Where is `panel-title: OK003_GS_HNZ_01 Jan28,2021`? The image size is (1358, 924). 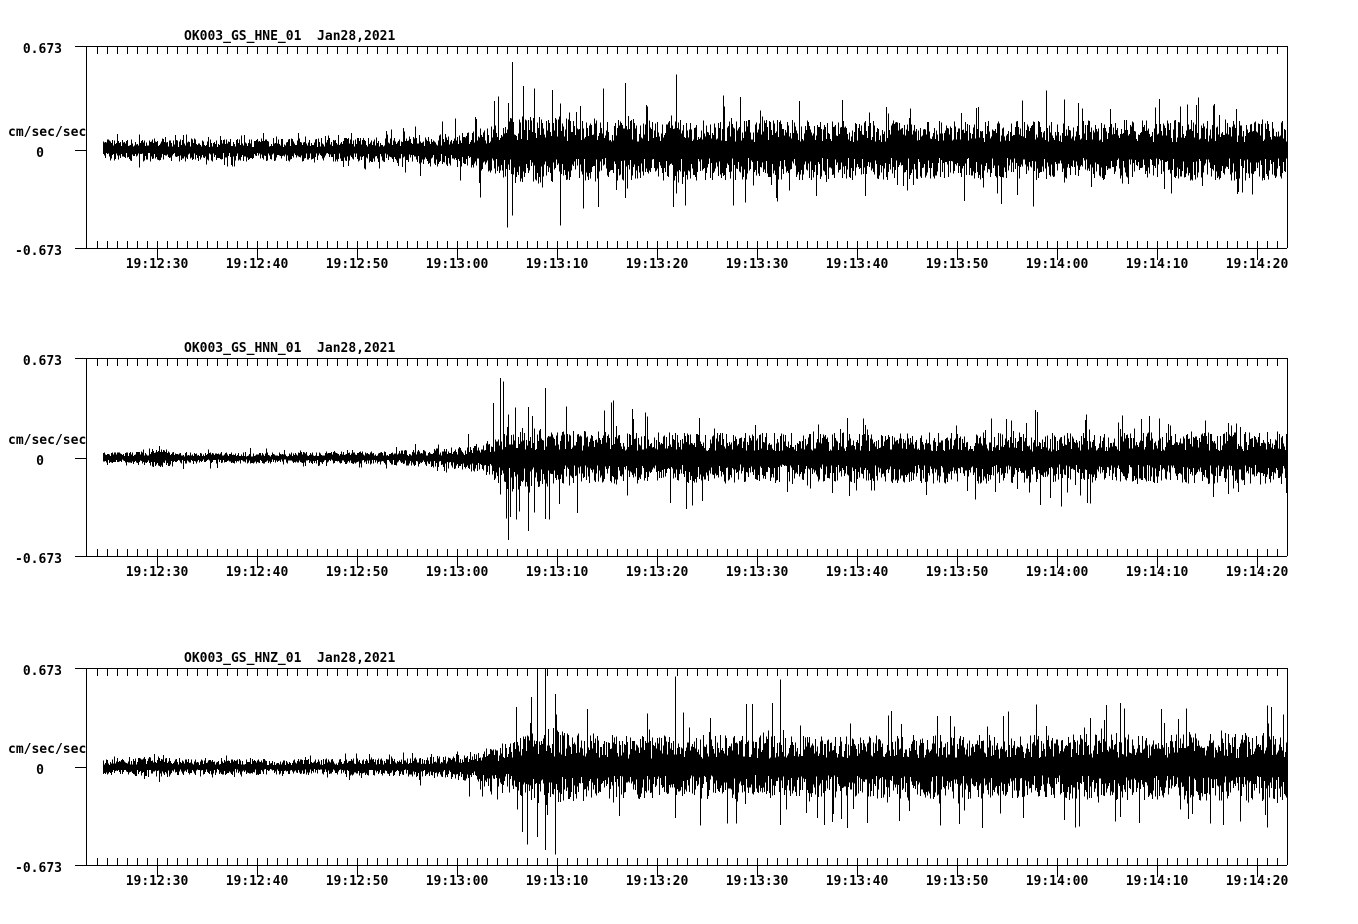
panel-title: OK003_GS_HNZ_01 Jan28,2021 is located at coordinates (290, 658).